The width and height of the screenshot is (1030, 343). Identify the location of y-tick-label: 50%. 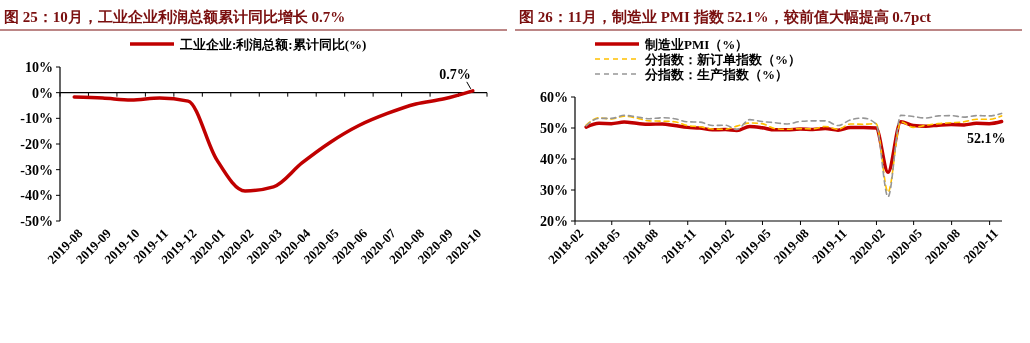
(554, 128).